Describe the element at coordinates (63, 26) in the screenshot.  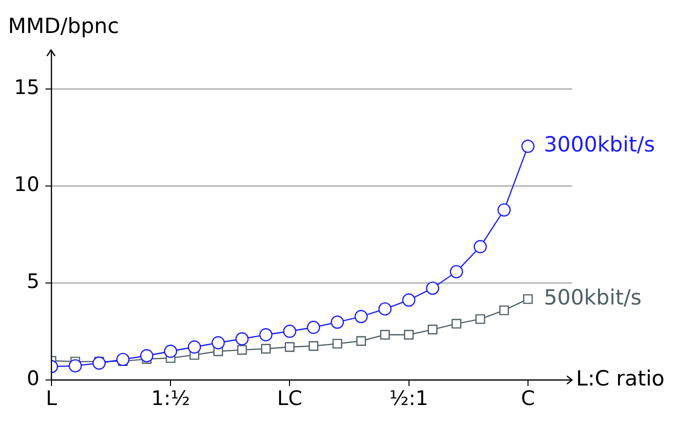
I see `y-axis-title: MMD/bpnc` at that location.